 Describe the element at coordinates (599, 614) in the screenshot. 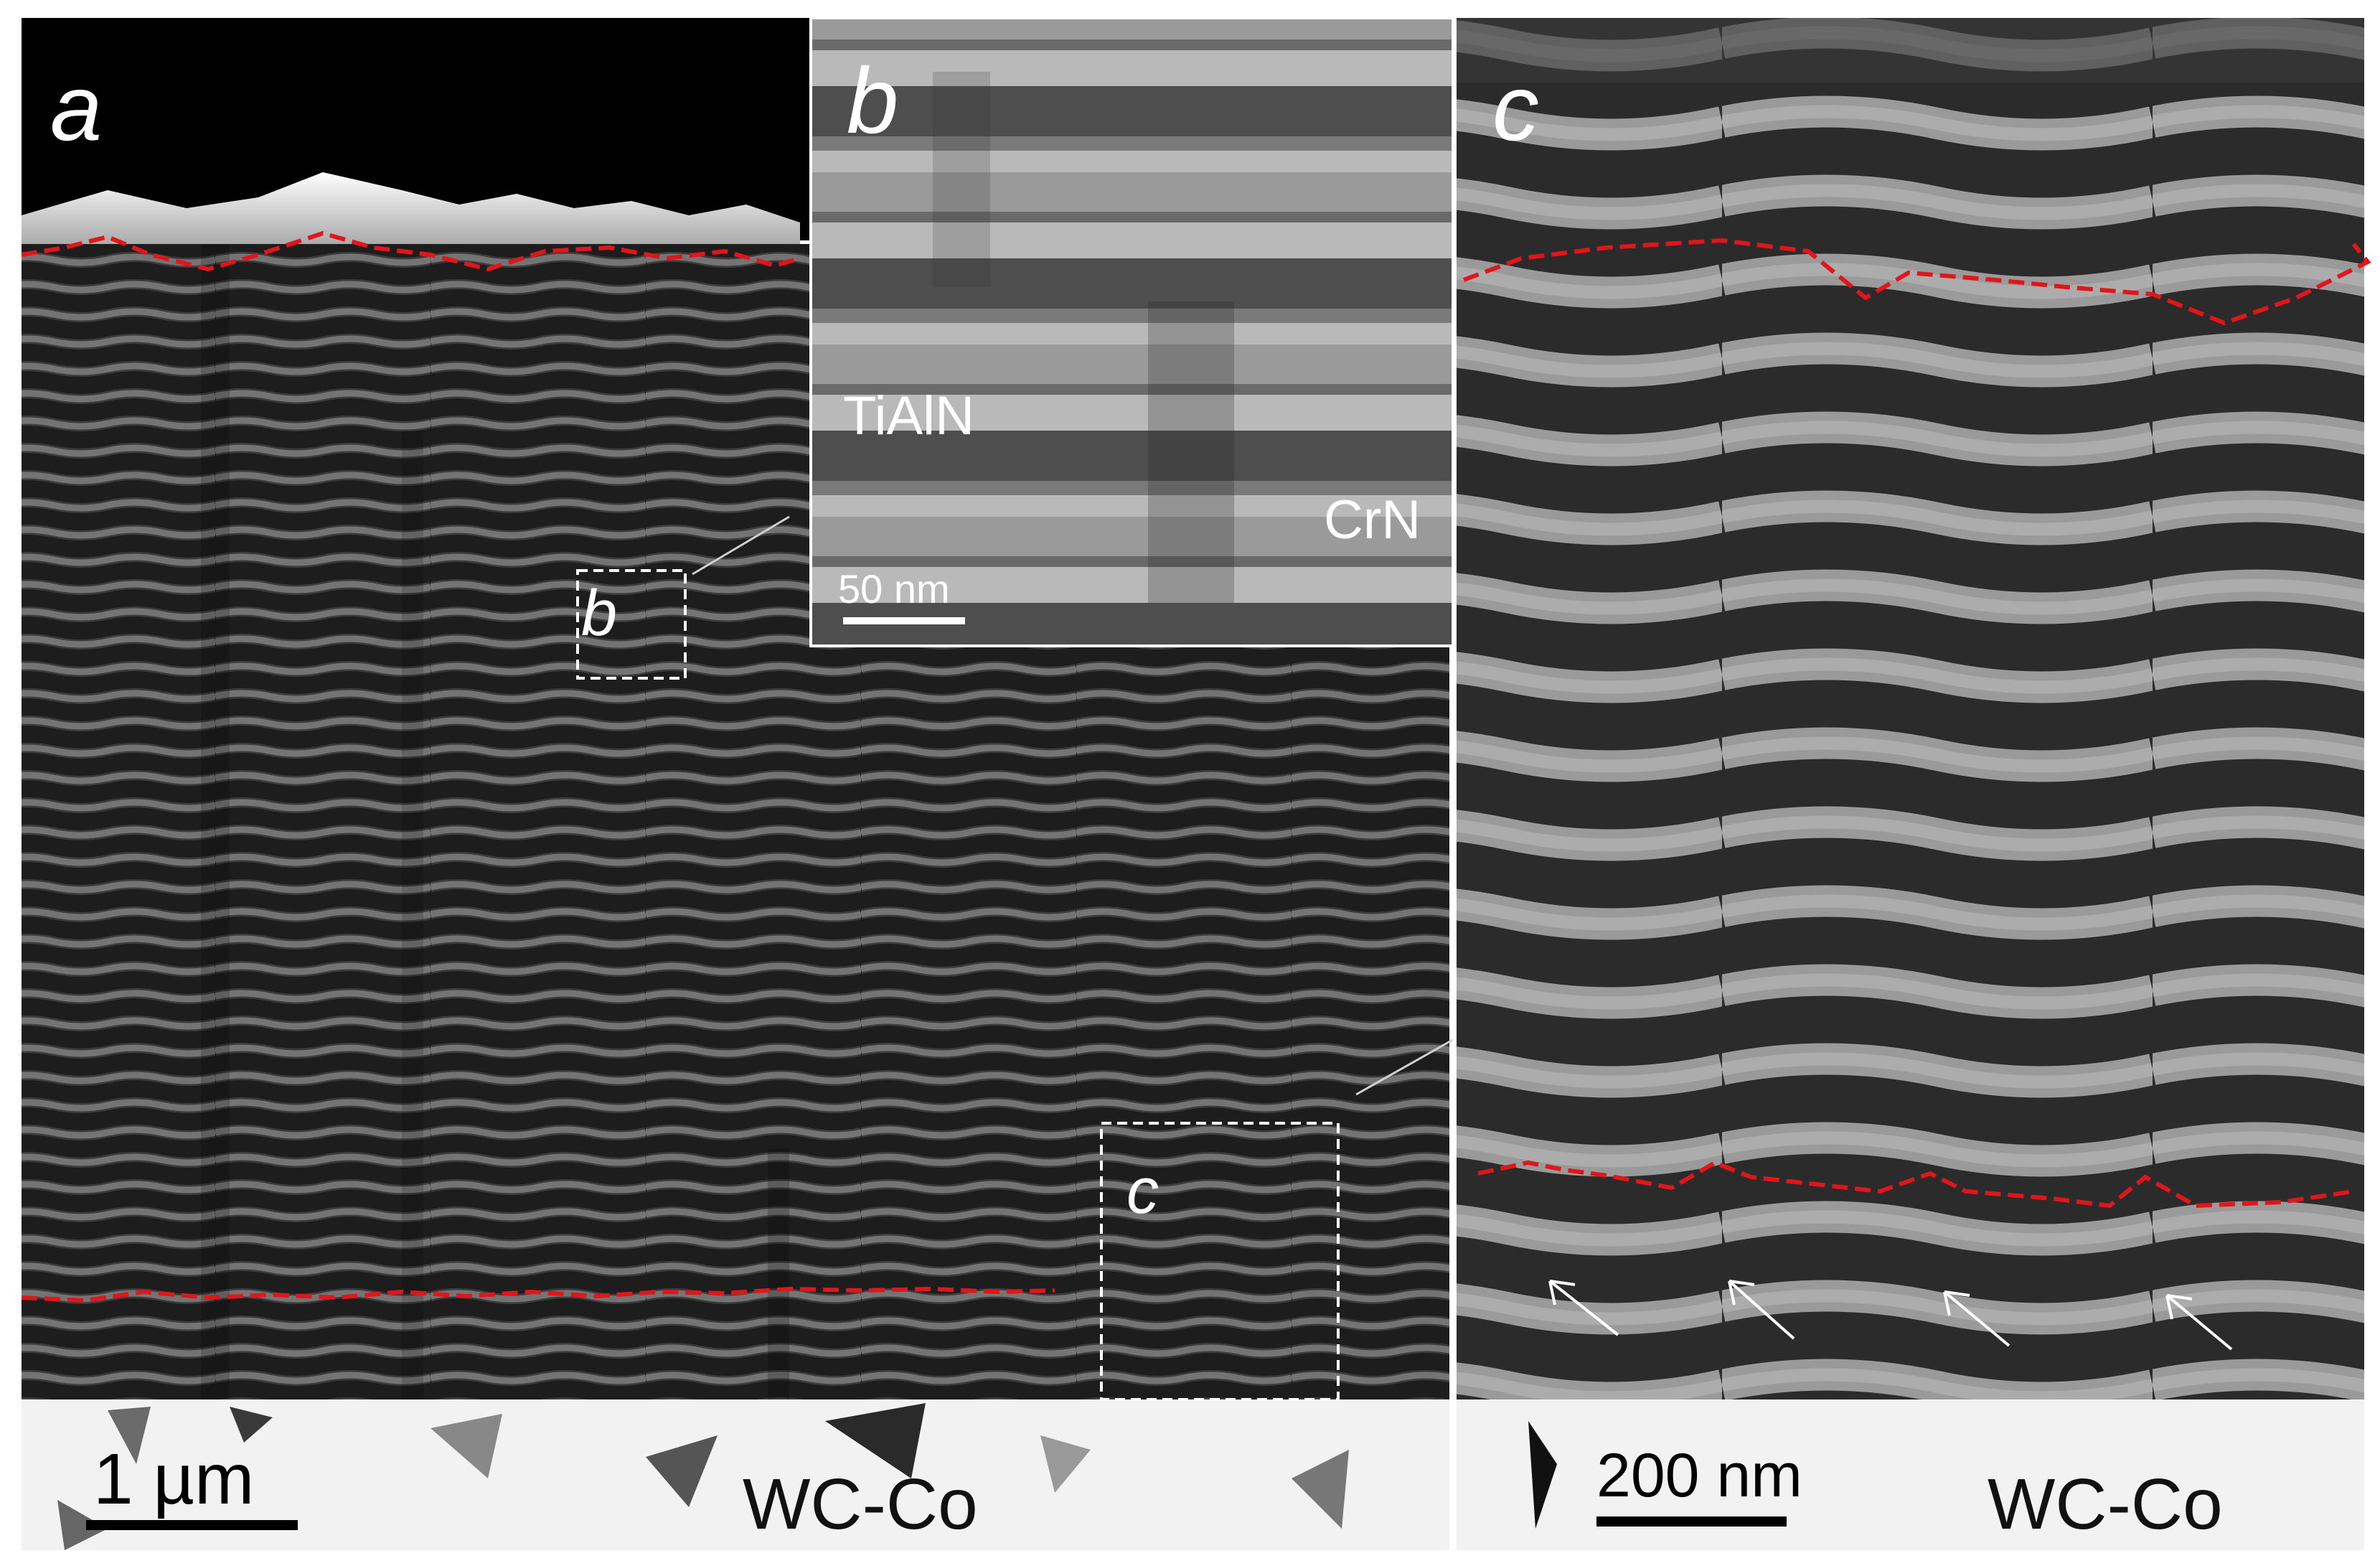

I see `panel-a-box-b-label: b` at that location.